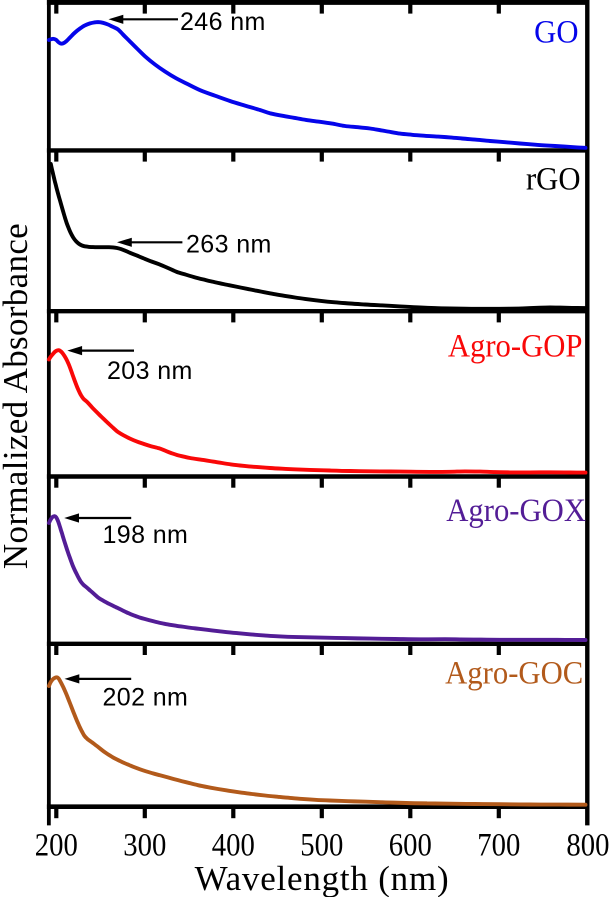 Image resolution: width=609 pixels, height=902 pixels. Describe the element at coordinates (516, 510) in the screenshot. I see `svg-text: Agro-GOX` at that location.